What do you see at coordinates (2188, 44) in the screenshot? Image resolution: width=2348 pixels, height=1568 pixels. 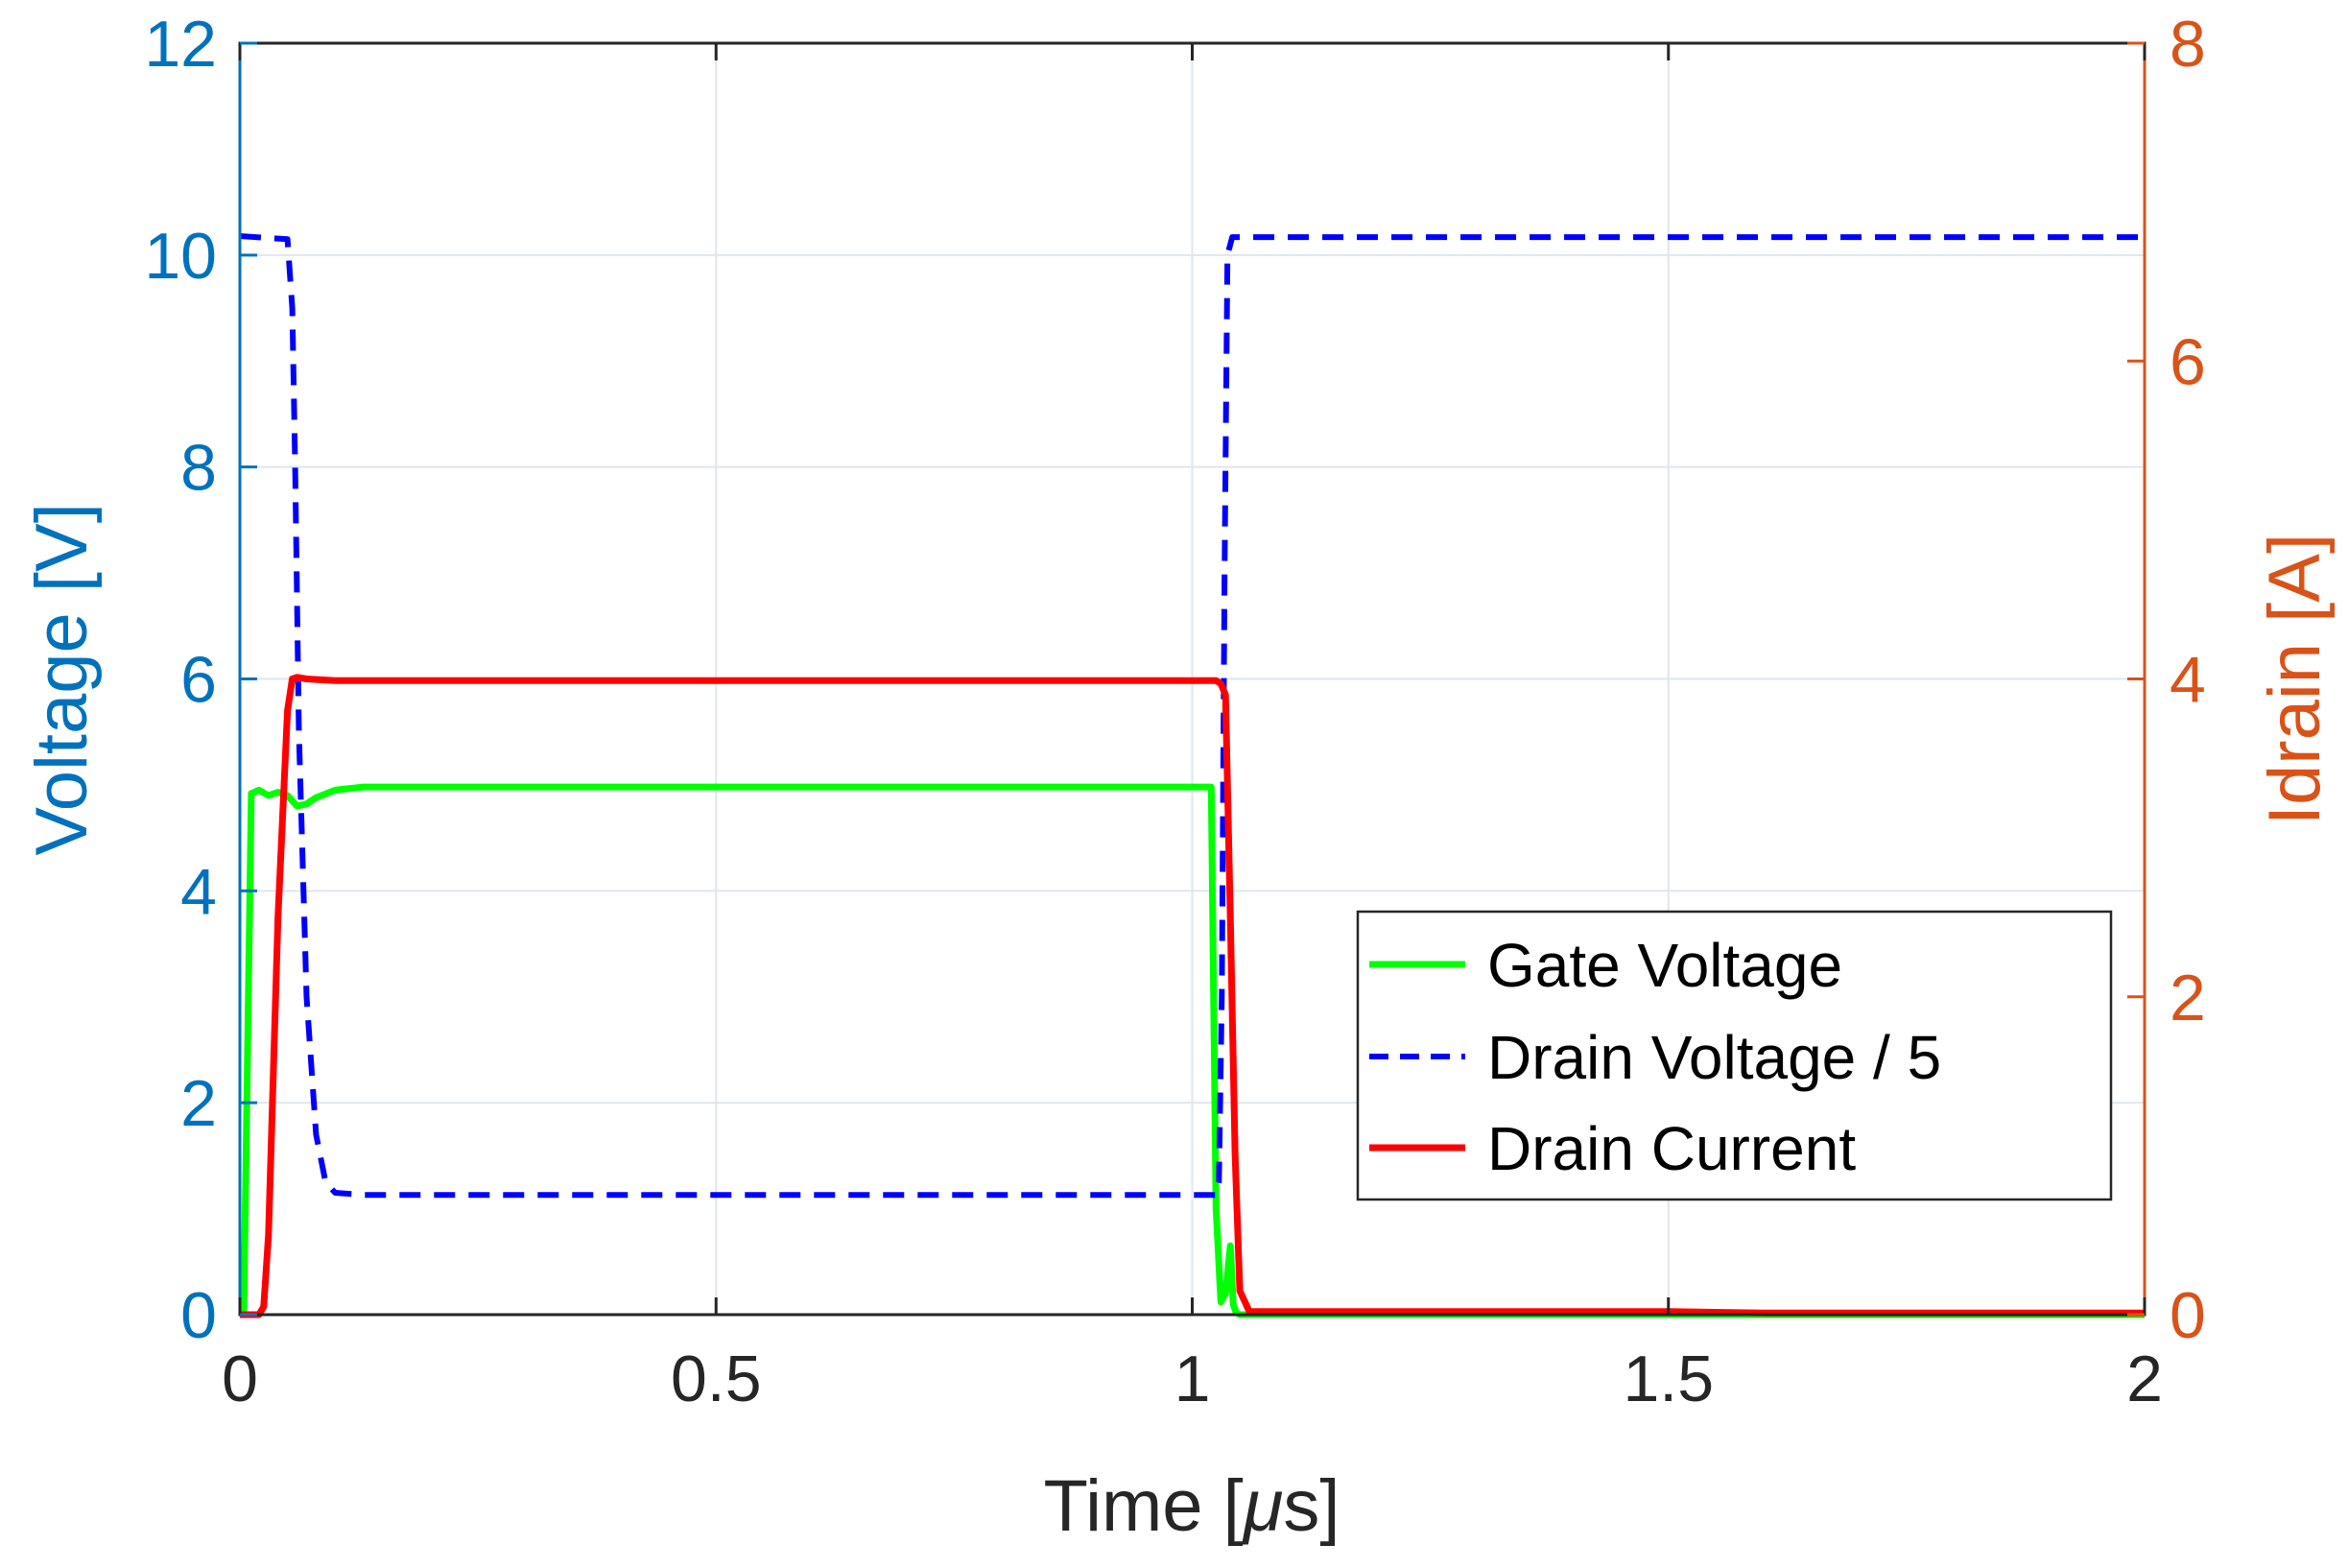 I see `right-y-tick-label: 8` at bounding box center [2188, 44].